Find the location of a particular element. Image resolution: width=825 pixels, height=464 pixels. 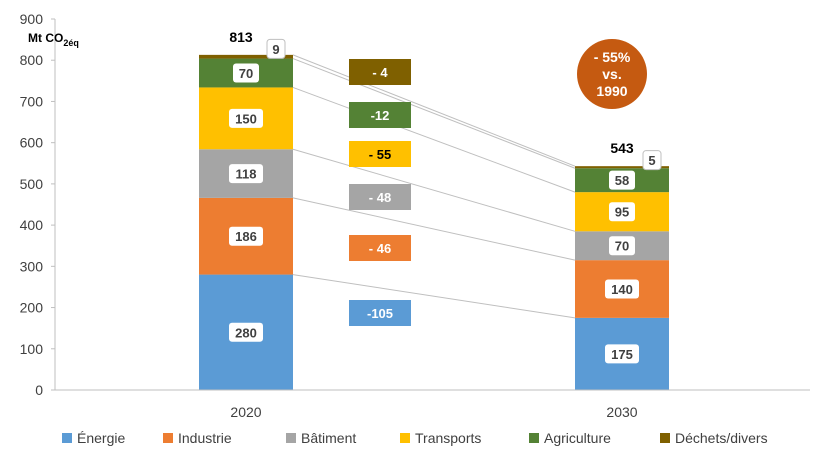

delta-boxes: -105 - 46 - 48 - 55 -12 - 4 is located at coordinates (380, 192).